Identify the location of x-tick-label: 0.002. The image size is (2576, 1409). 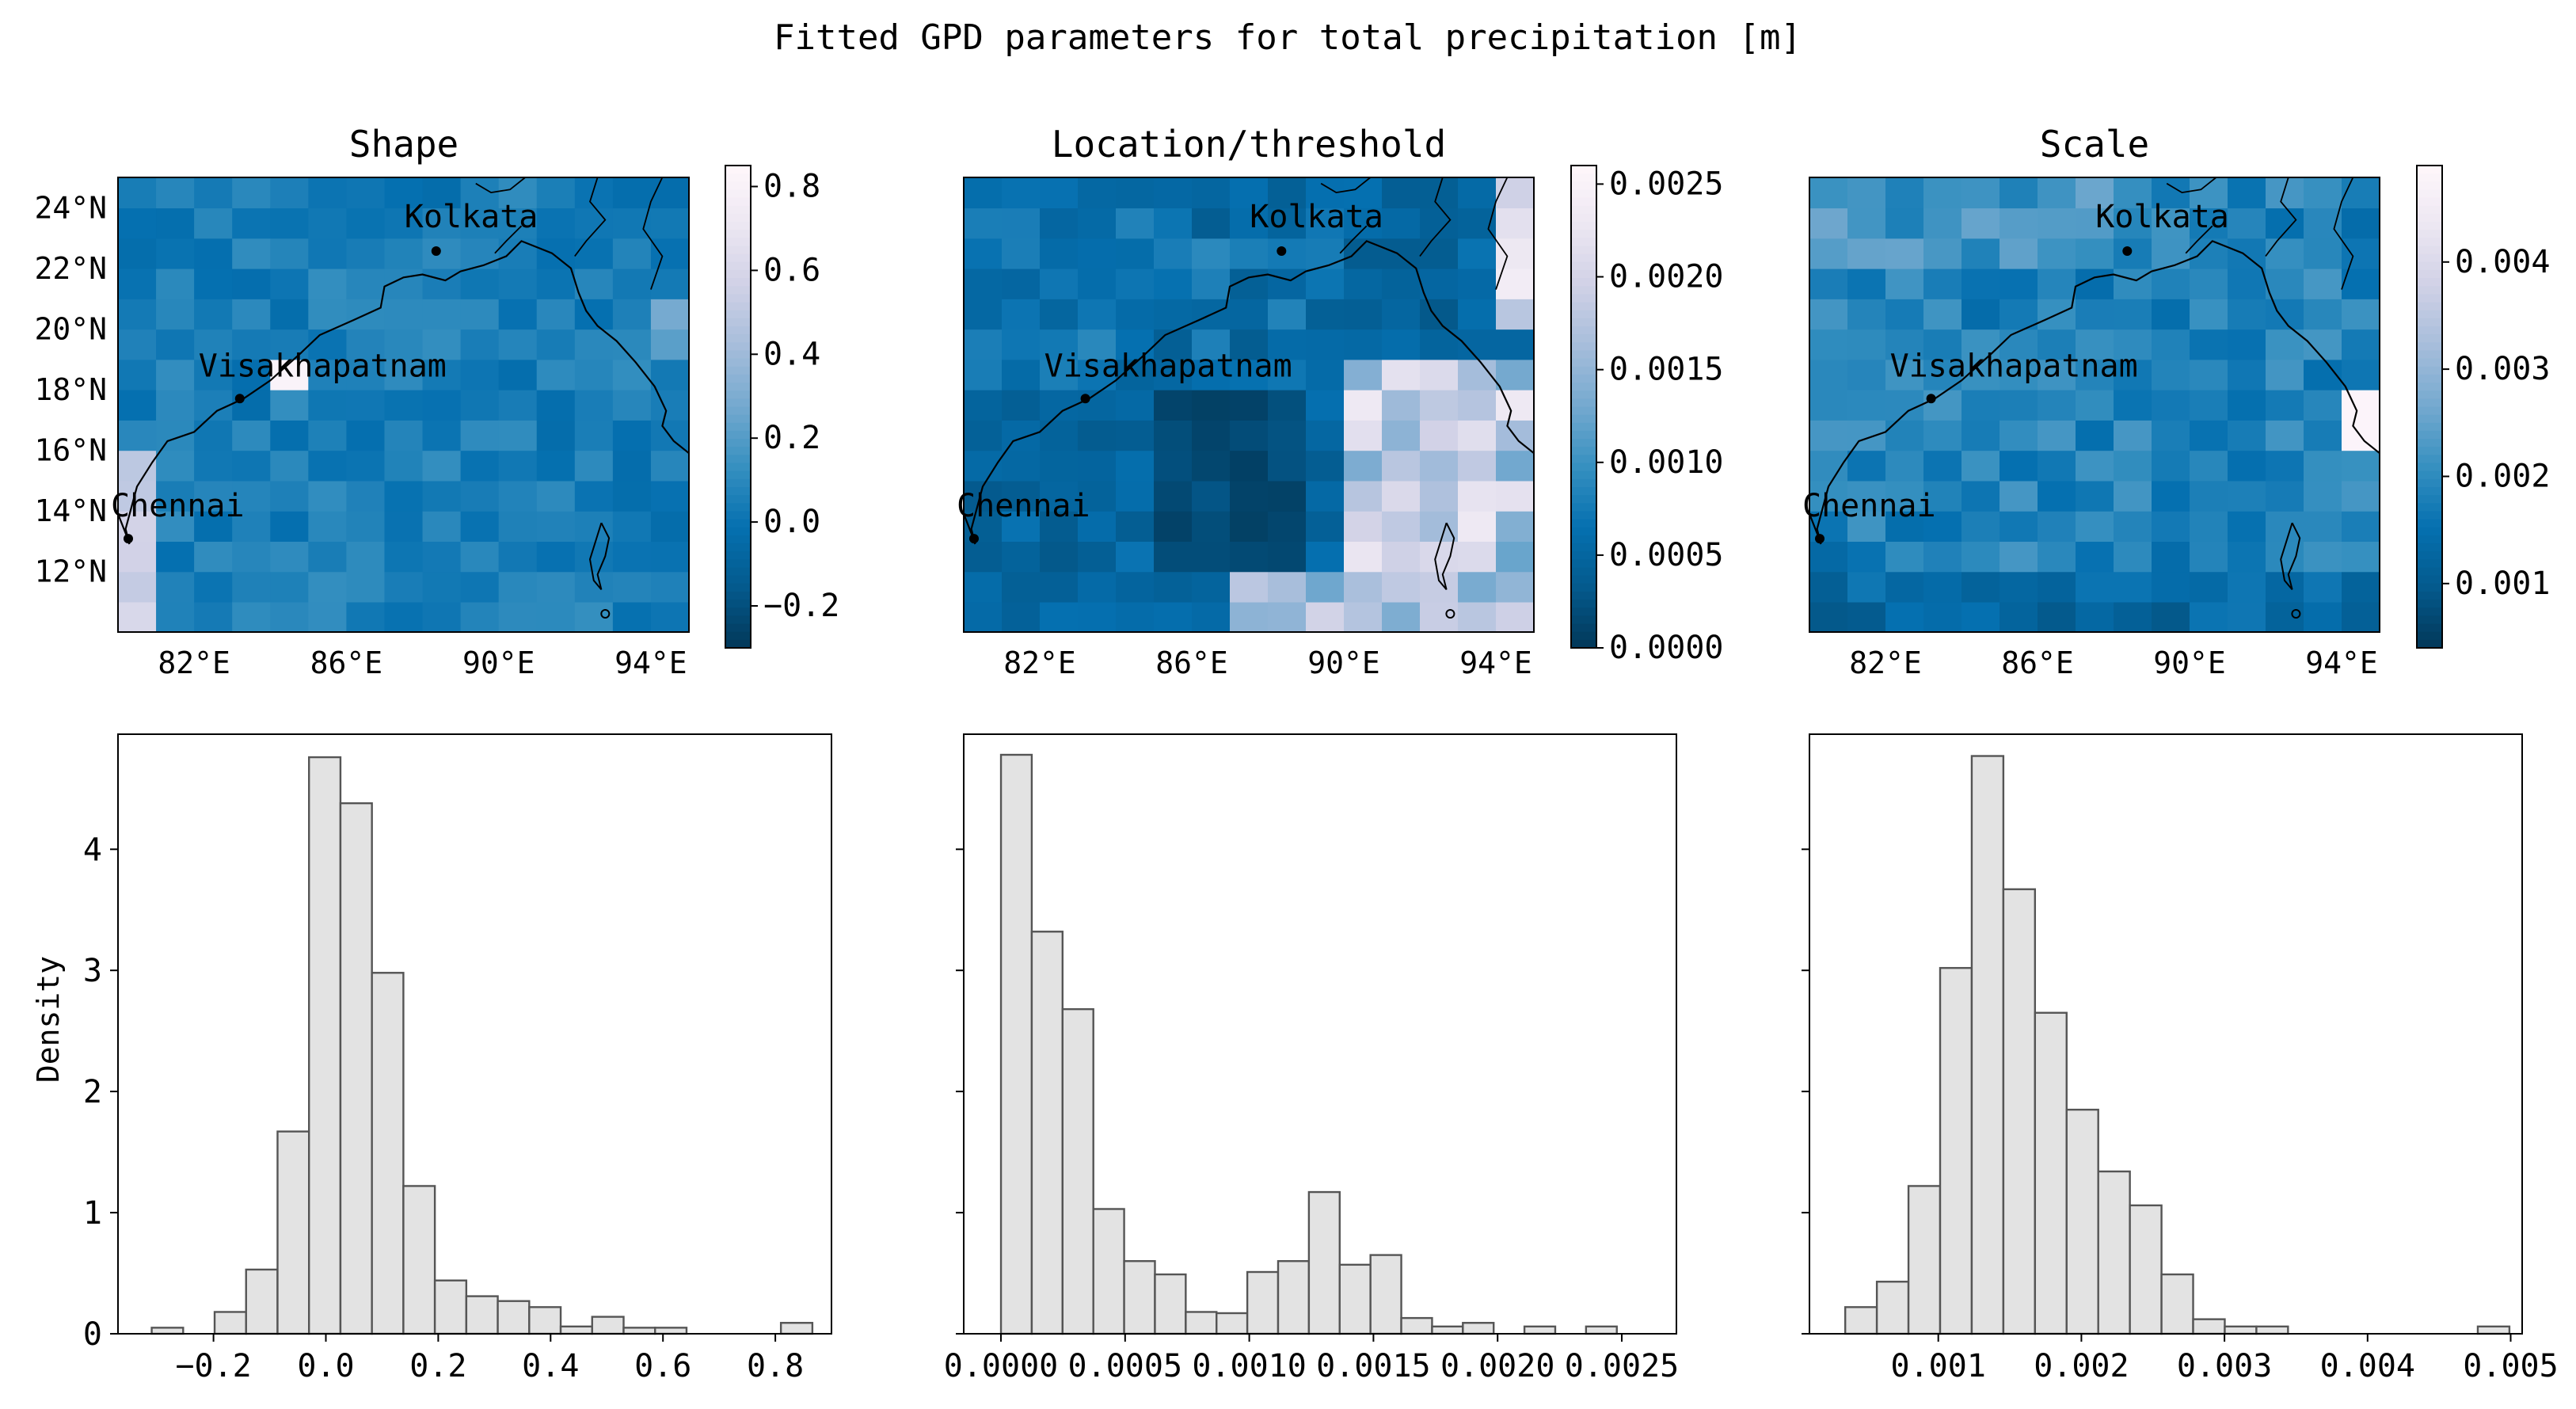
(2081, 1366).